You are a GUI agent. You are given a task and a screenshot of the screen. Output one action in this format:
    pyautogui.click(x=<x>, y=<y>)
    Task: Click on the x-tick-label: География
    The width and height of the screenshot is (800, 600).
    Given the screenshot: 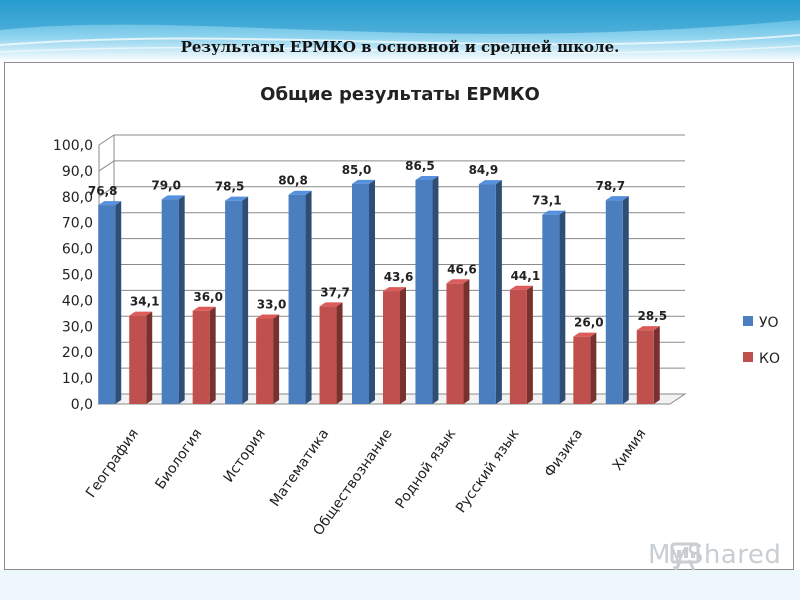 What is the action you would take?
    pyautogui.click(x=112, y=463)
    